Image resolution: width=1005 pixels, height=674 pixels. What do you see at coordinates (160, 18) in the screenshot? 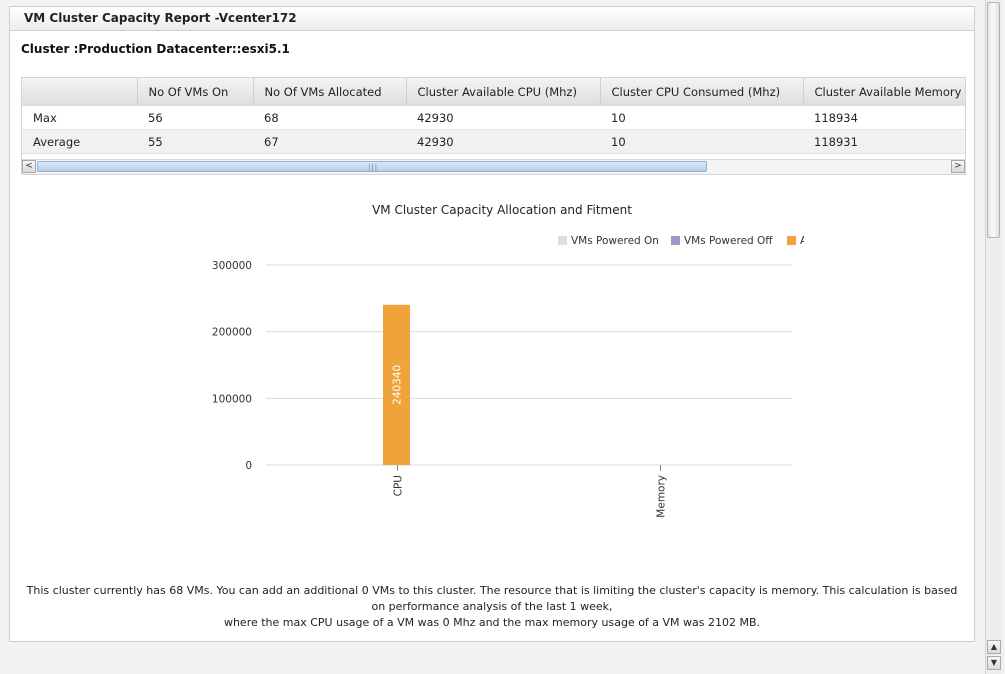
I see `panel-title: VM Cluster Capacity Report -Vcenter172` at bounding box center [160, 18].